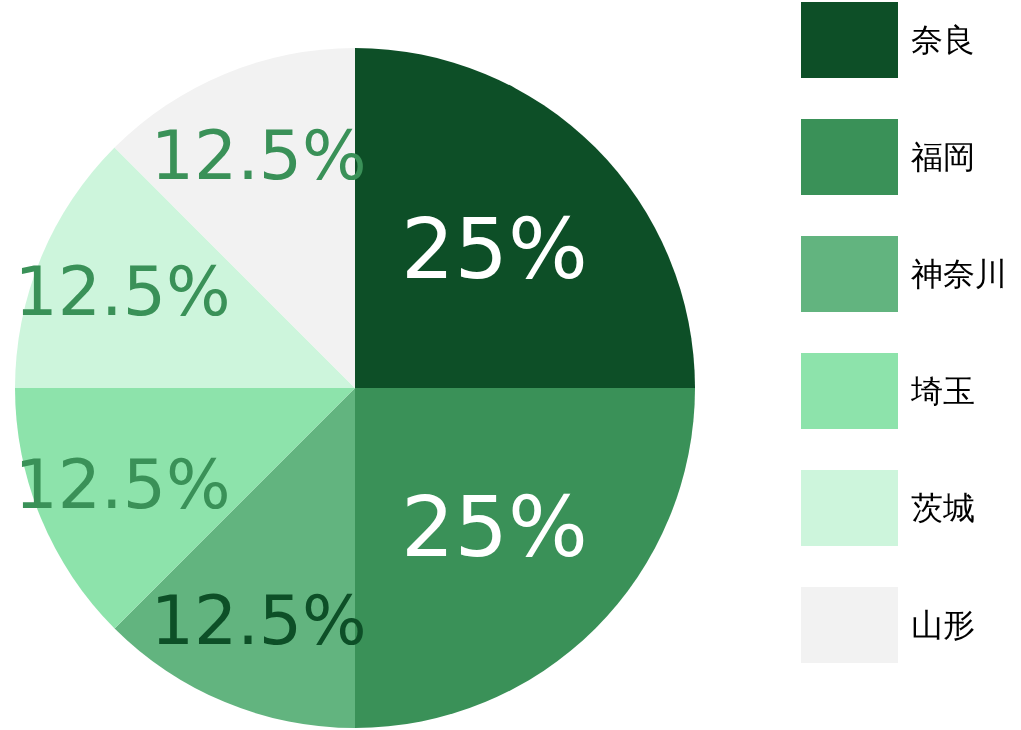  I want to click on legend-label: 神奈川, so click(959, 274).